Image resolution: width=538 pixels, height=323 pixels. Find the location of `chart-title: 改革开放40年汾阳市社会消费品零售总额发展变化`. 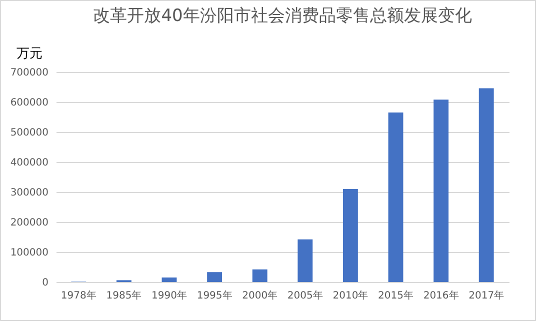

chart-title: 改革开放40年汾阳市社会消费品零售总额发展变化 is located at coordinates (282, 16).